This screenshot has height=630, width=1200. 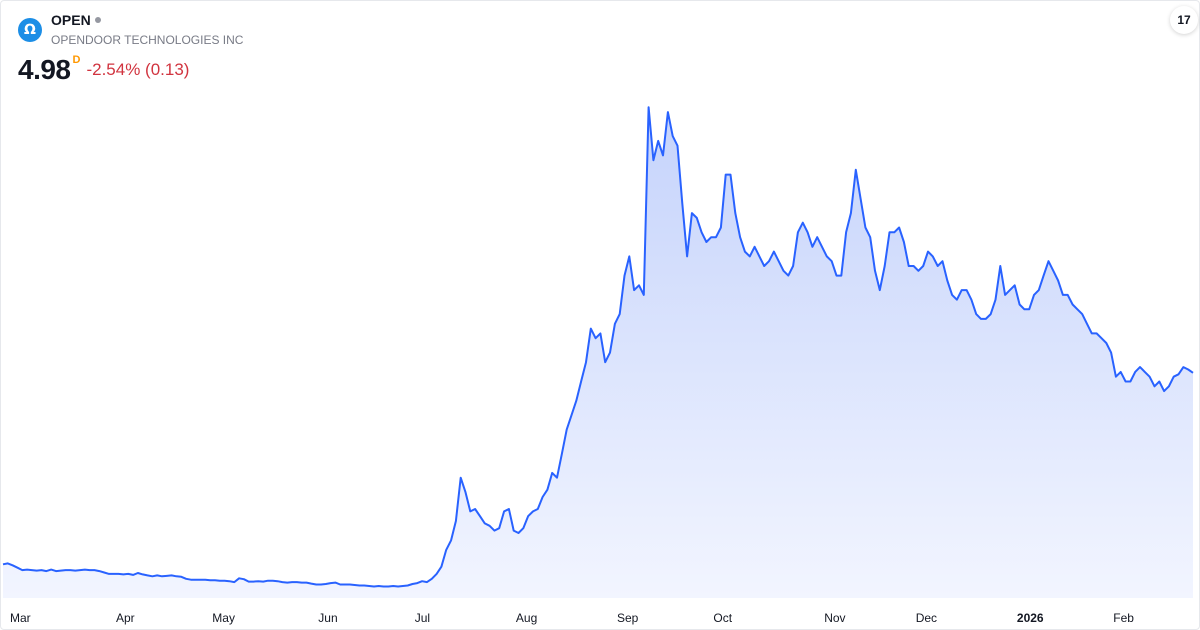 I want to click on x-tick-label: Apr, so click(x=125, y=618).